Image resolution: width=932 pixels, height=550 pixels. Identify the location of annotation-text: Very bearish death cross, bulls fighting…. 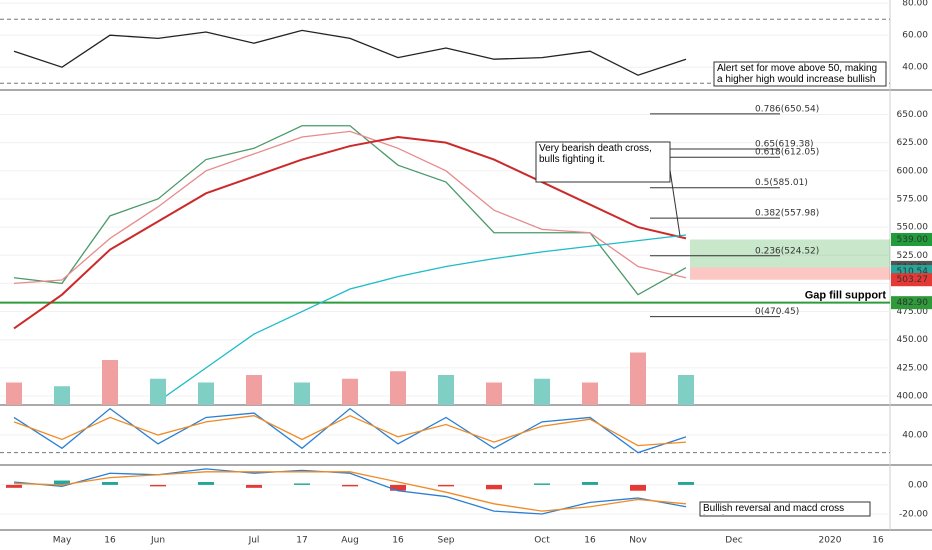
(595, 154).